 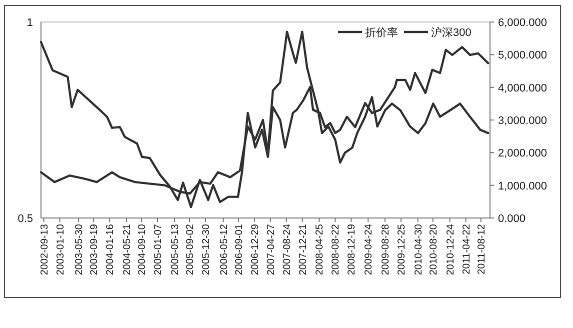 What do you see at coordinates (60, 250) in the screenshot?
I see `x-tick-label: 2003-01-10` at bounding box center [60, 250].